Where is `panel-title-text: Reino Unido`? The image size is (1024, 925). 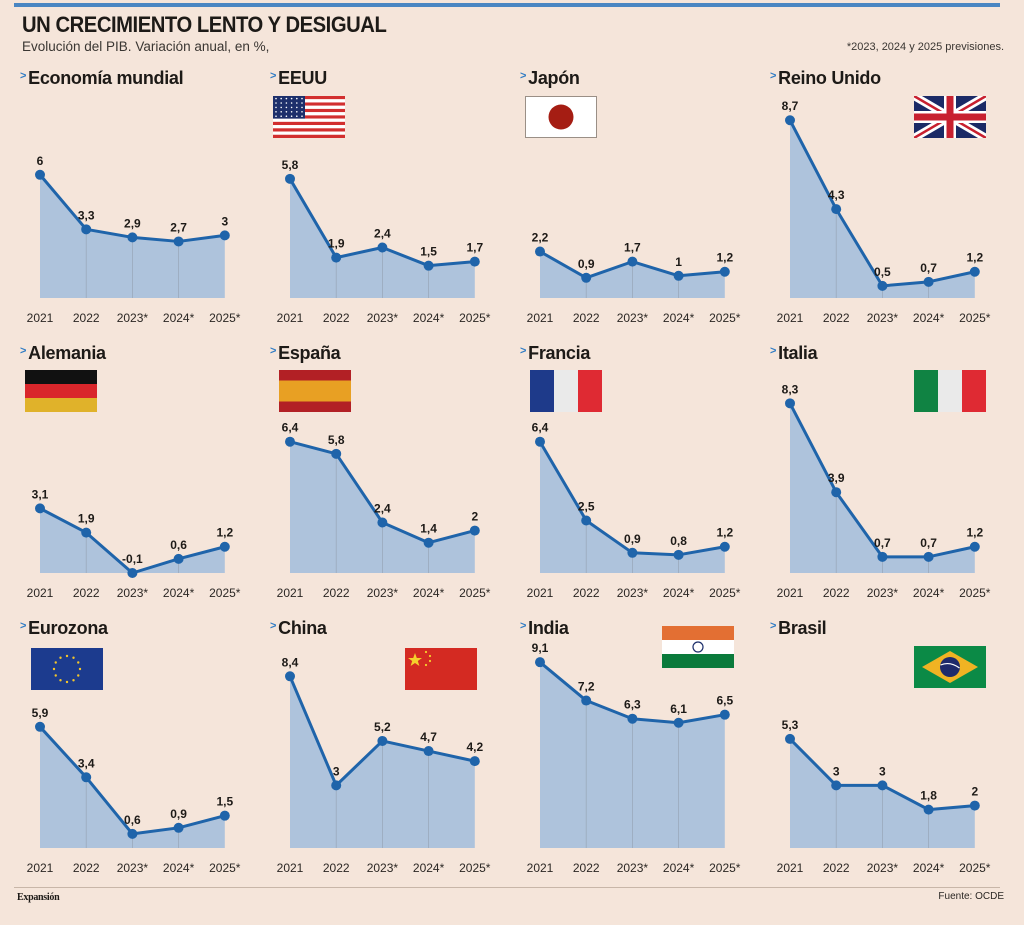 panel-title-text: Reino Unido is located at coordinates (829, 78).